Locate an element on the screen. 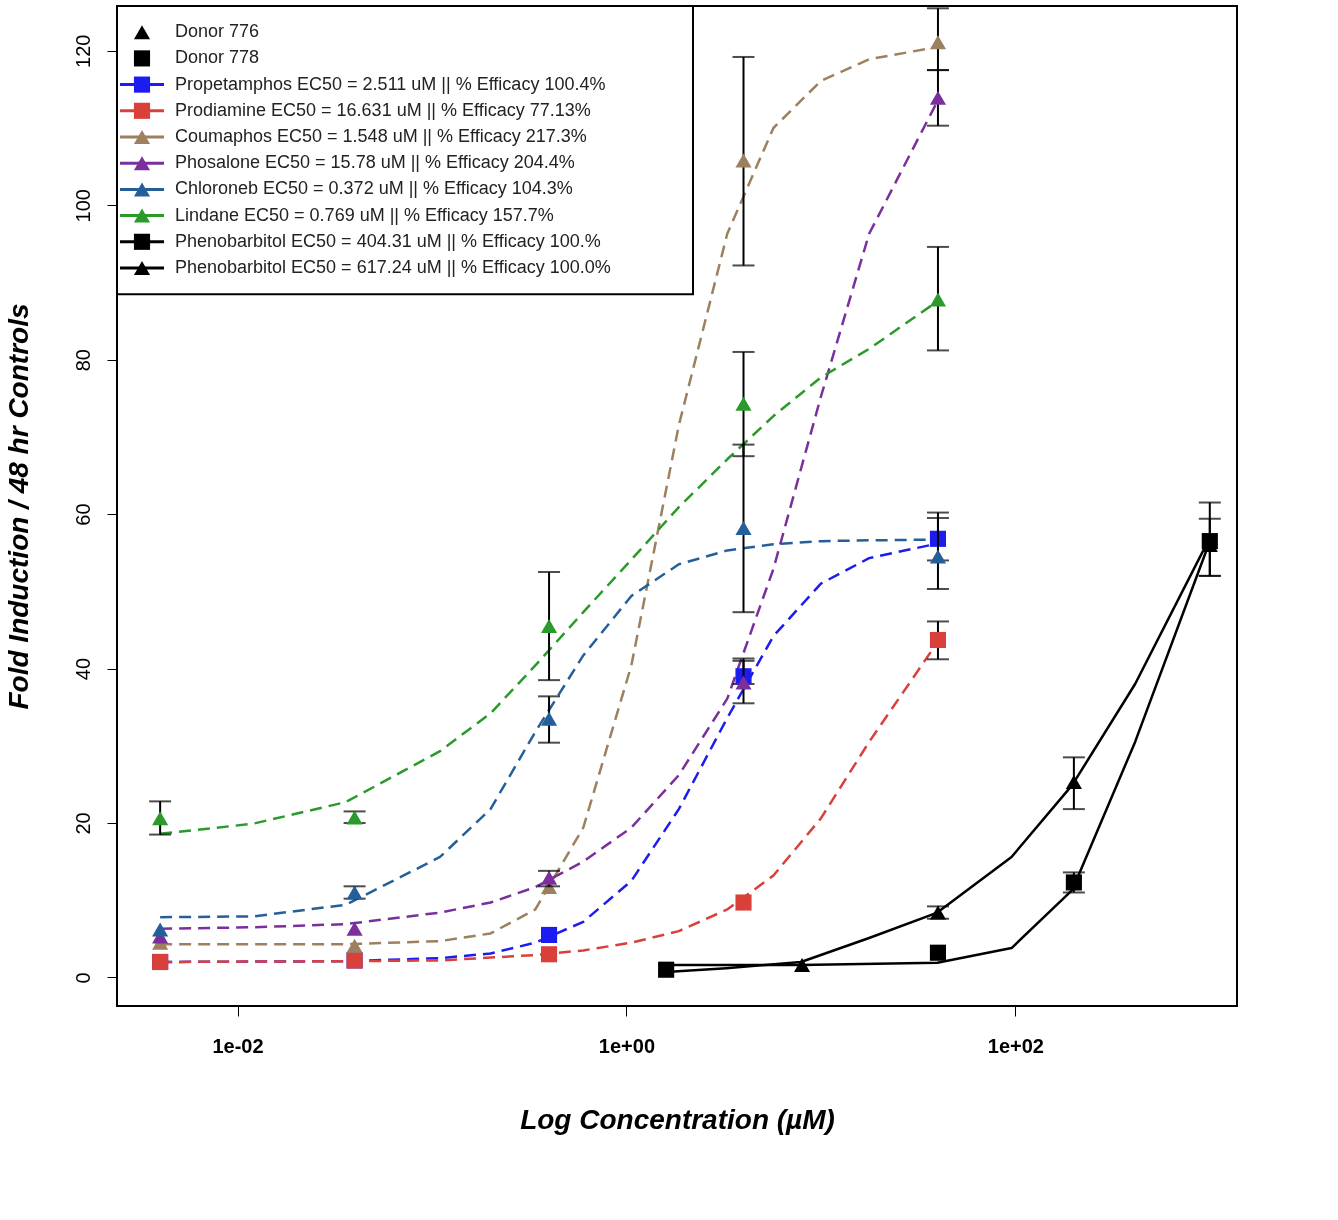  x-tick-label: 1e+00 is located at coordinates (627, 1045).